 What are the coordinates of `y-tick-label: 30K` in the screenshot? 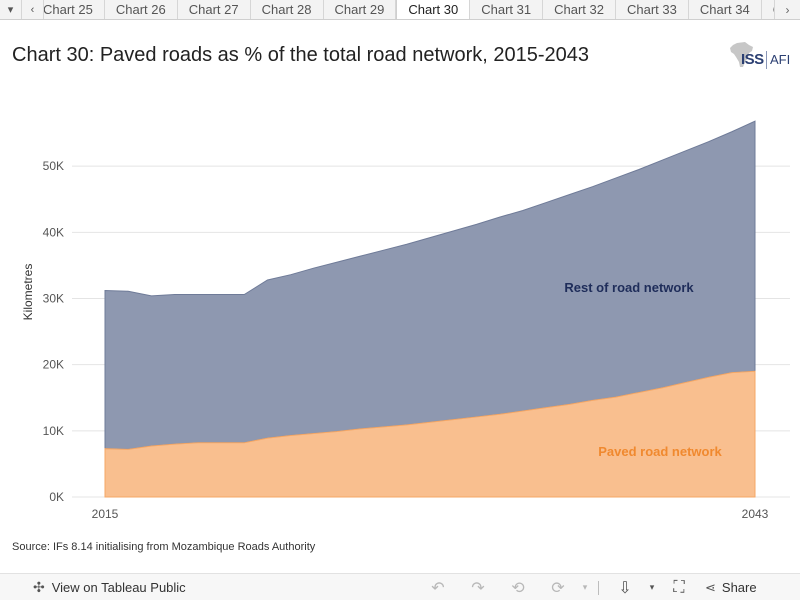 It's located at (53, 299).